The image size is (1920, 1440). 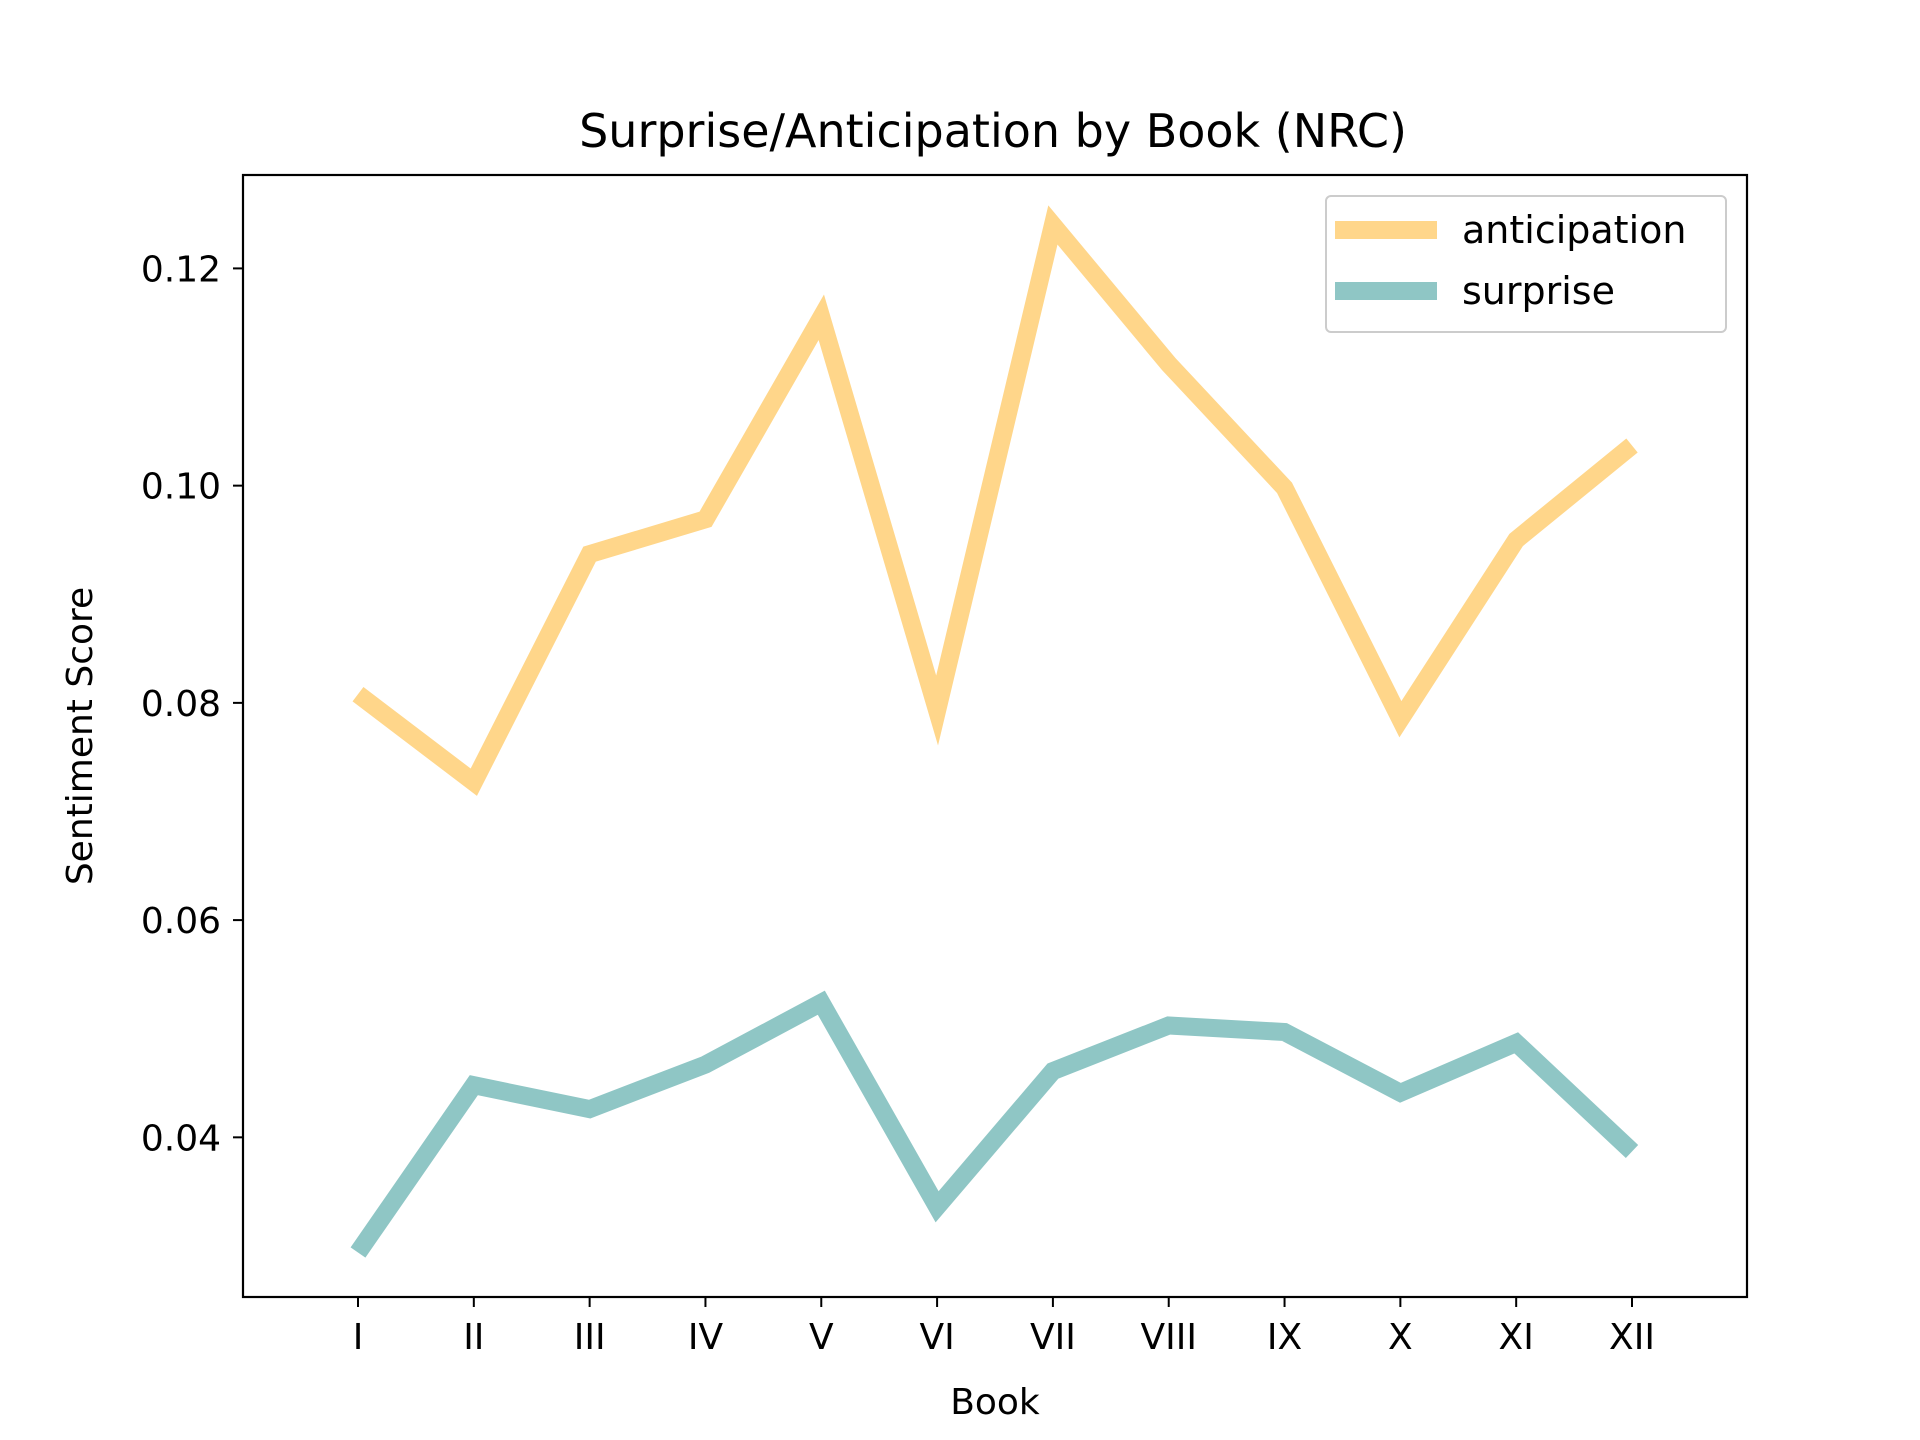 What do you see at coordinates (1574, 230) in the screenshot?
I see `legend-label-anticipation: anticipation` at bounding box center [1574, 230].